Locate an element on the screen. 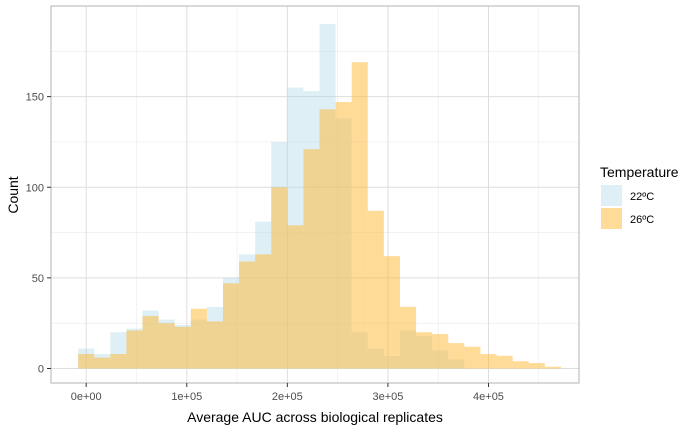  x-tick-label: 4e+05 is located at coordinates (488, 397).